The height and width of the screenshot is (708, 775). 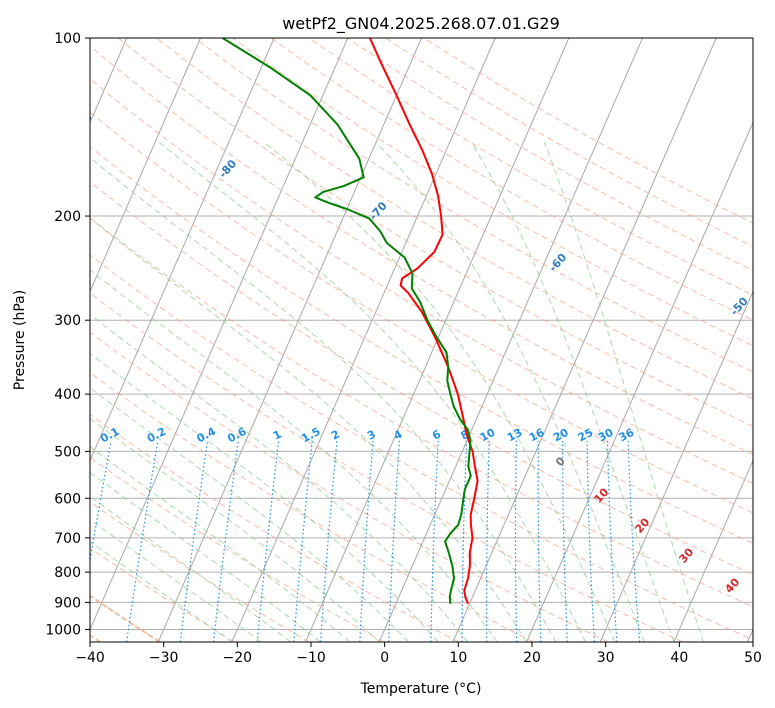 What do you see at coordinates (384, 658) in the screenshot?
I see `x-tick-label: 0` at bounding box center [384, 658].